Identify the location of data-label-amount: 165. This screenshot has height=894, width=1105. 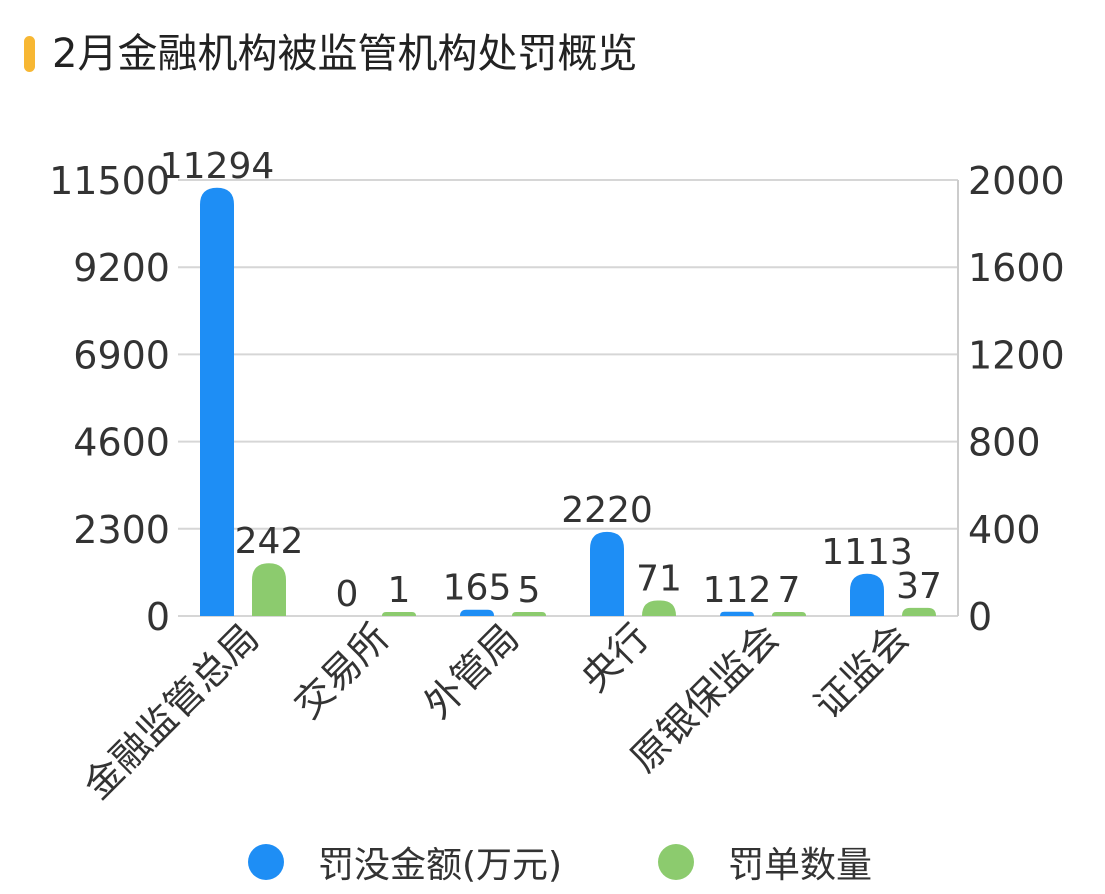
(477, 588).